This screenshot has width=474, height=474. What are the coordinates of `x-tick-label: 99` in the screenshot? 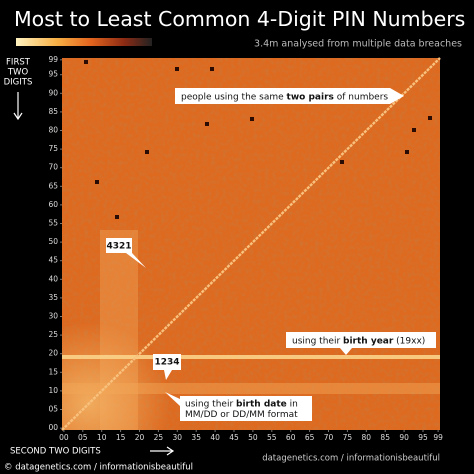 It's located at (438, 437).